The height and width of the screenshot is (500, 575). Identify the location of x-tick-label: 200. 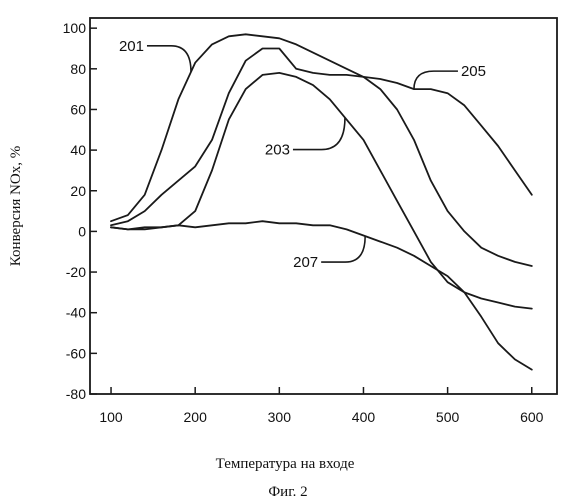
(196, 417).